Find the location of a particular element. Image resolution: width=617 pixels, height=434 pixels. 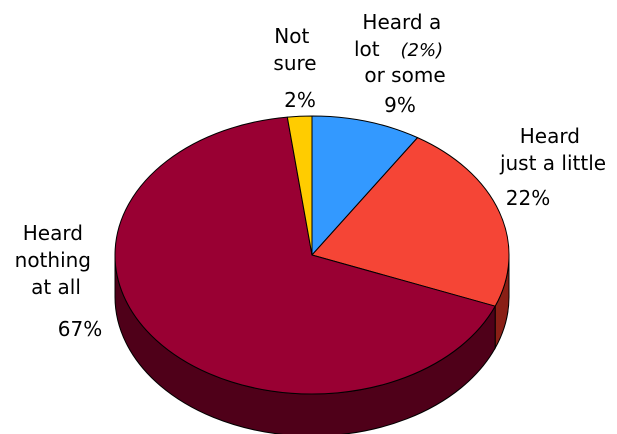

label-heard-a-lot: Heard a lot (2%) or some is located at coordinates (401, 48).